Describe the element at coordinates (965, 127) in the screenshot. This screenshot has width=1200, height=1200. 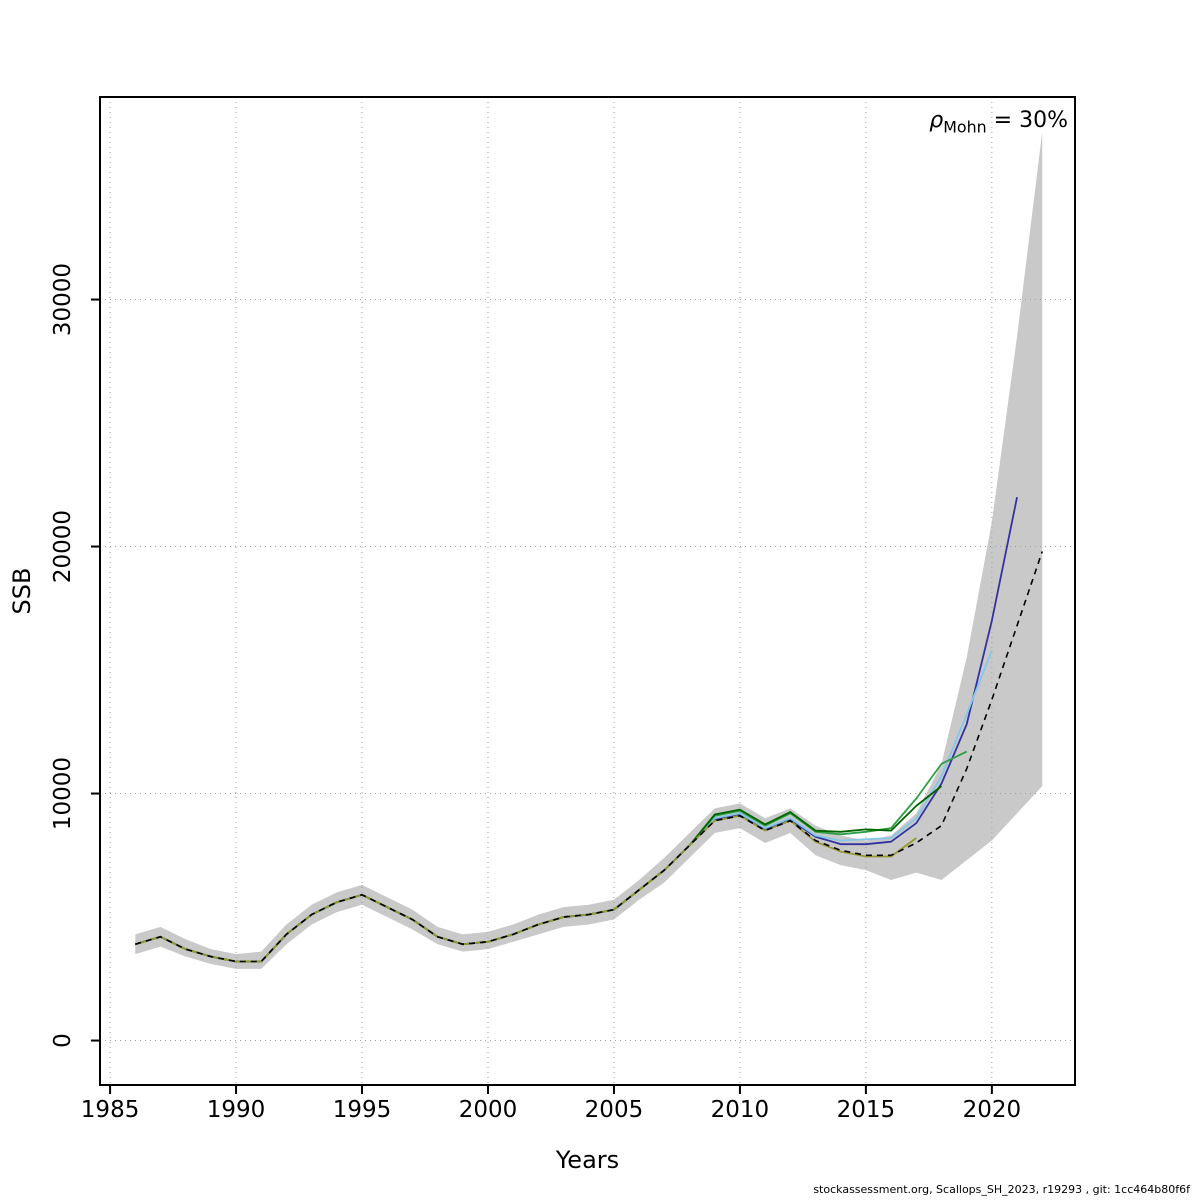
I see `rho-subscript: Mohn` at that location.